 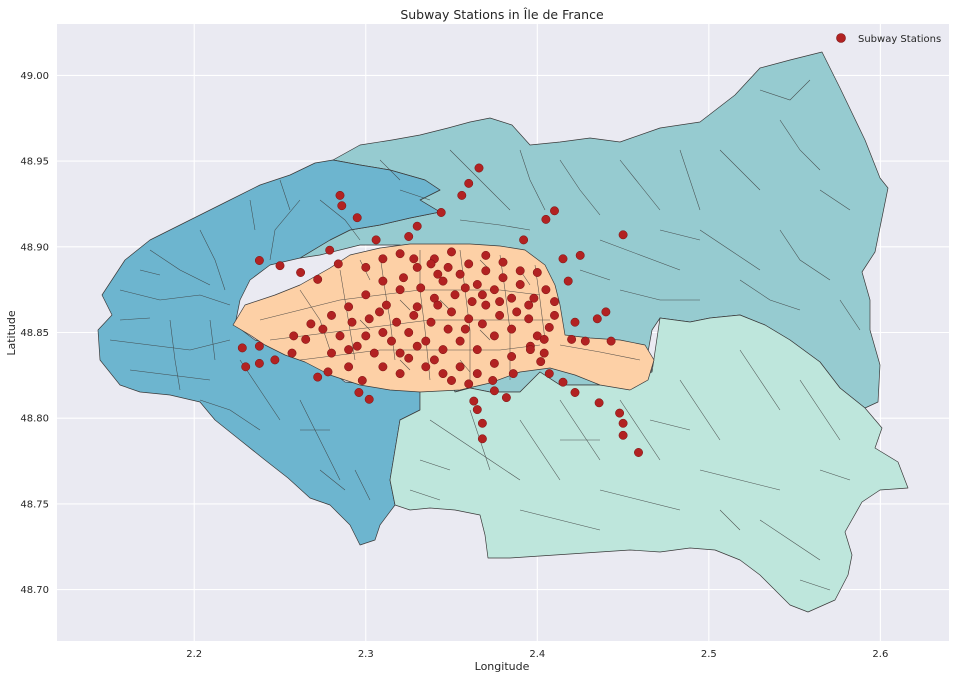 What do you see at coordinates (366, 654) in the screenshot?
I see `x-tick-label: 2.3` at bounding box center [366, 654].